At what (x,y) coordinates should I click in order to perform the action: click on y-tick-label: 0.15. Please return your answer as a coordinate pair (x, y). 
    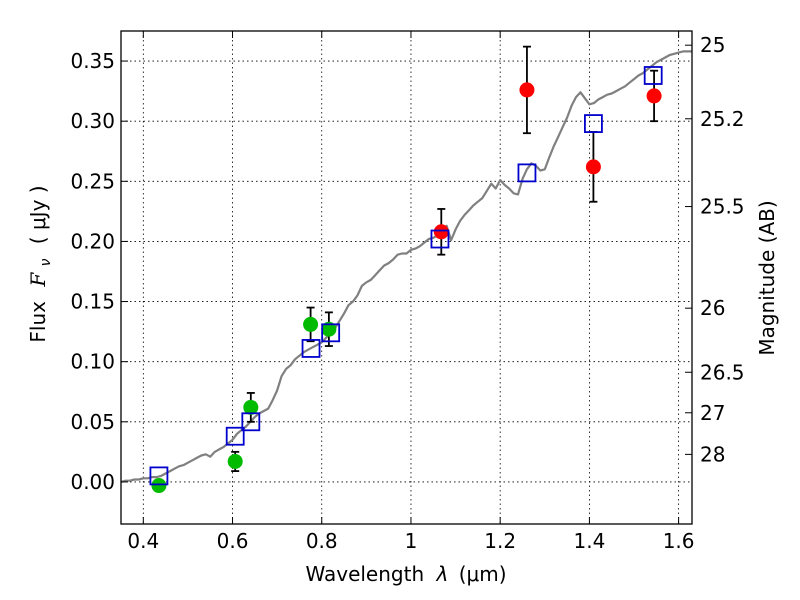
    Looking at the image, I should click on (92, 302).